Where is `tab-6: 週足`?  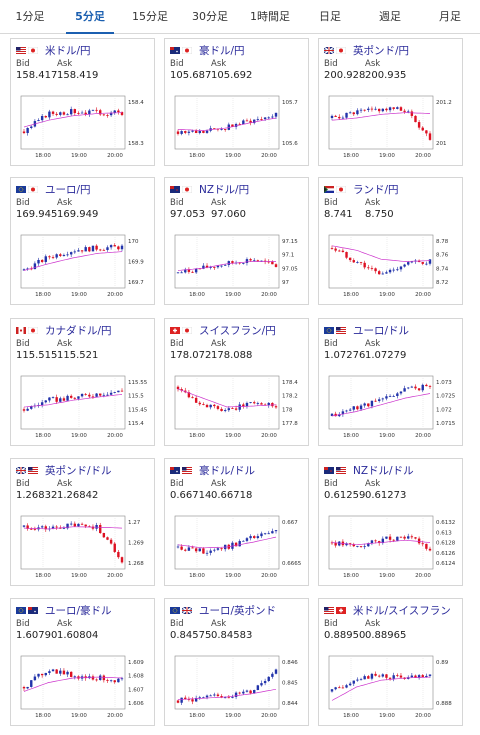 tab-6: 週足 is located at coordinates (390, 16).